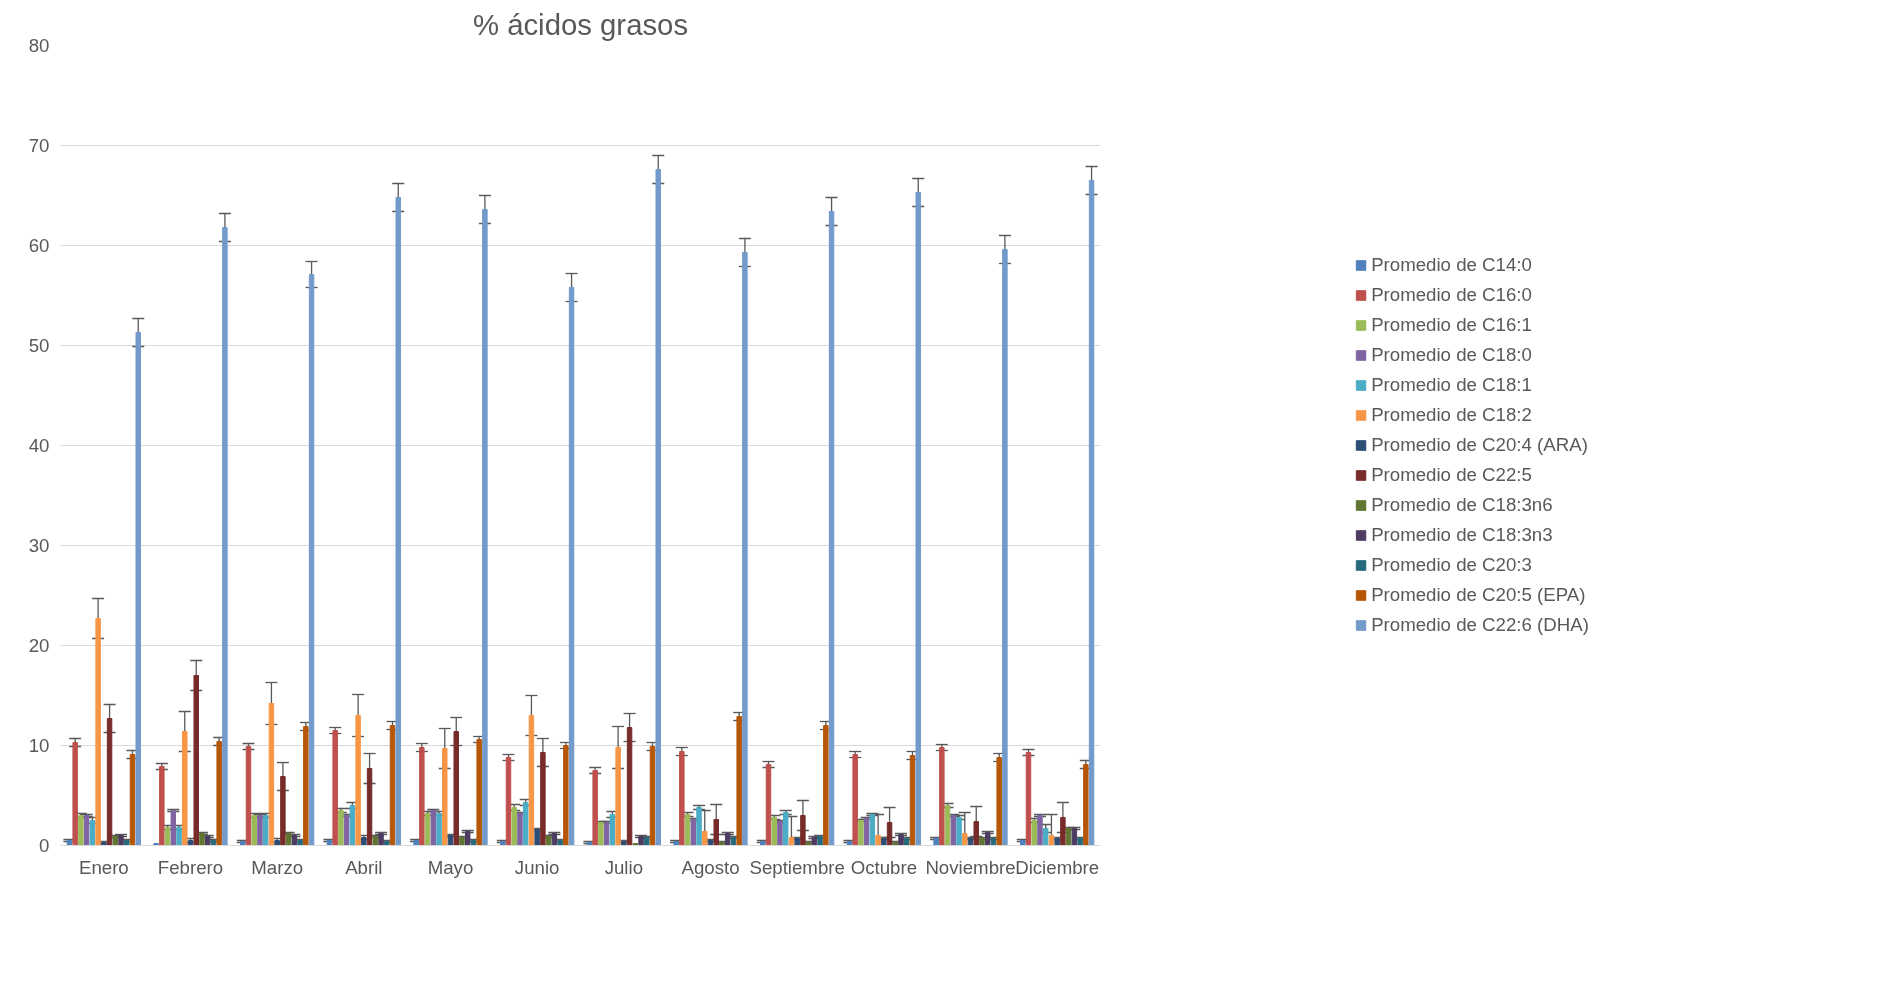  What do you see at coordinates (1451, 415) in the screenshot?
I see `legend-label: Promedio de C18:2` at bounding box center [1451, 415].